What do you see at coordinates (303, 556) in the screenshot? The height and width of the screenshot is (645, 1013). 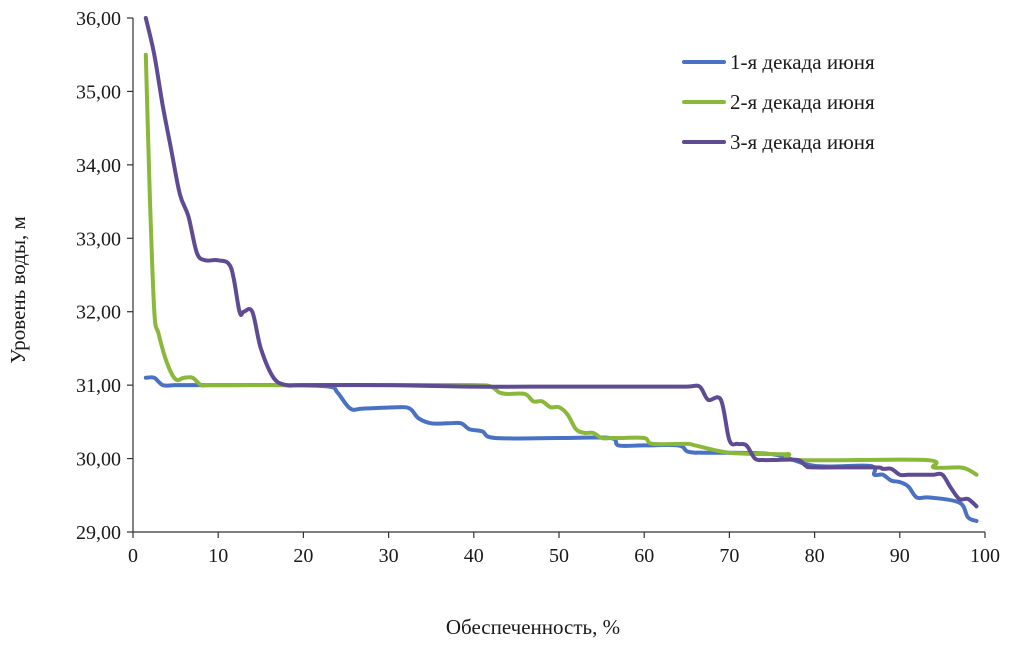 I see `x-tick-label: 20` at bounding box center [303, 556].